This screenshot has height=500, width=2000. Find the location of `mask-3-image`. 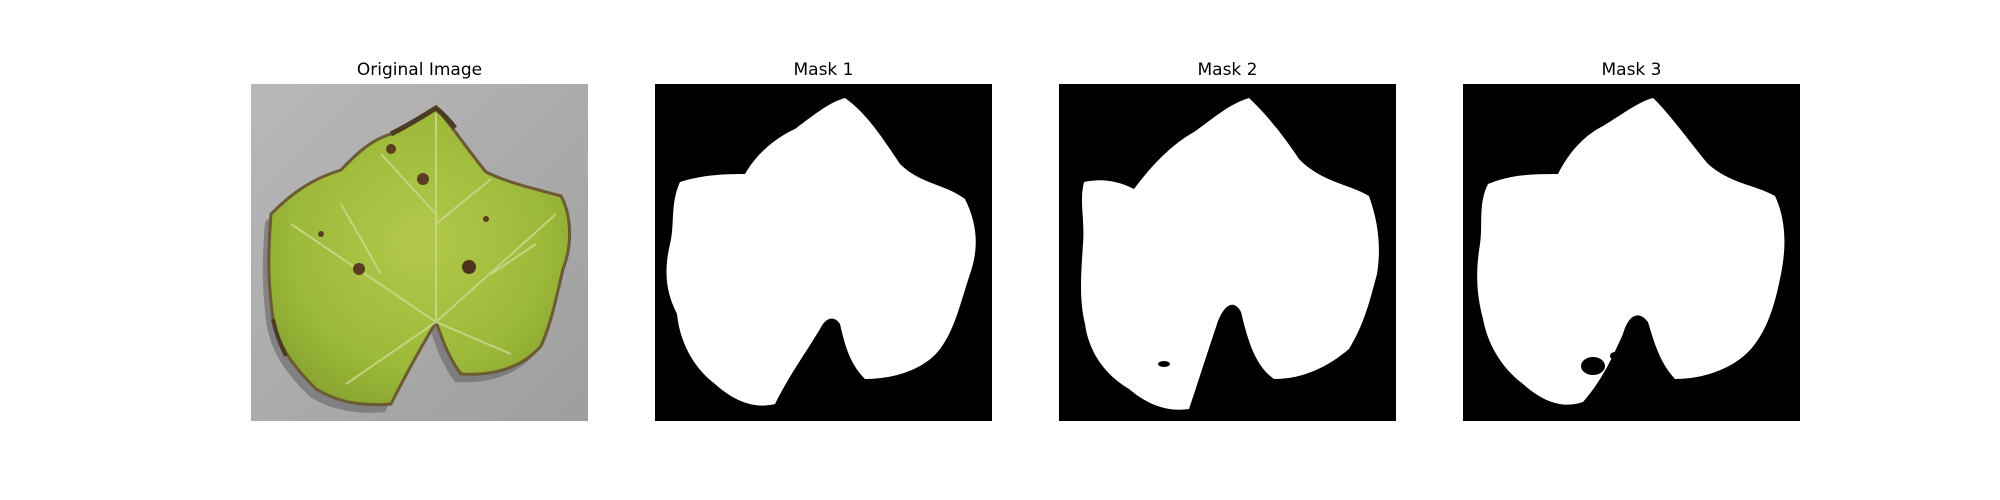

mask-3-image is located at coordinates (1631, 252).